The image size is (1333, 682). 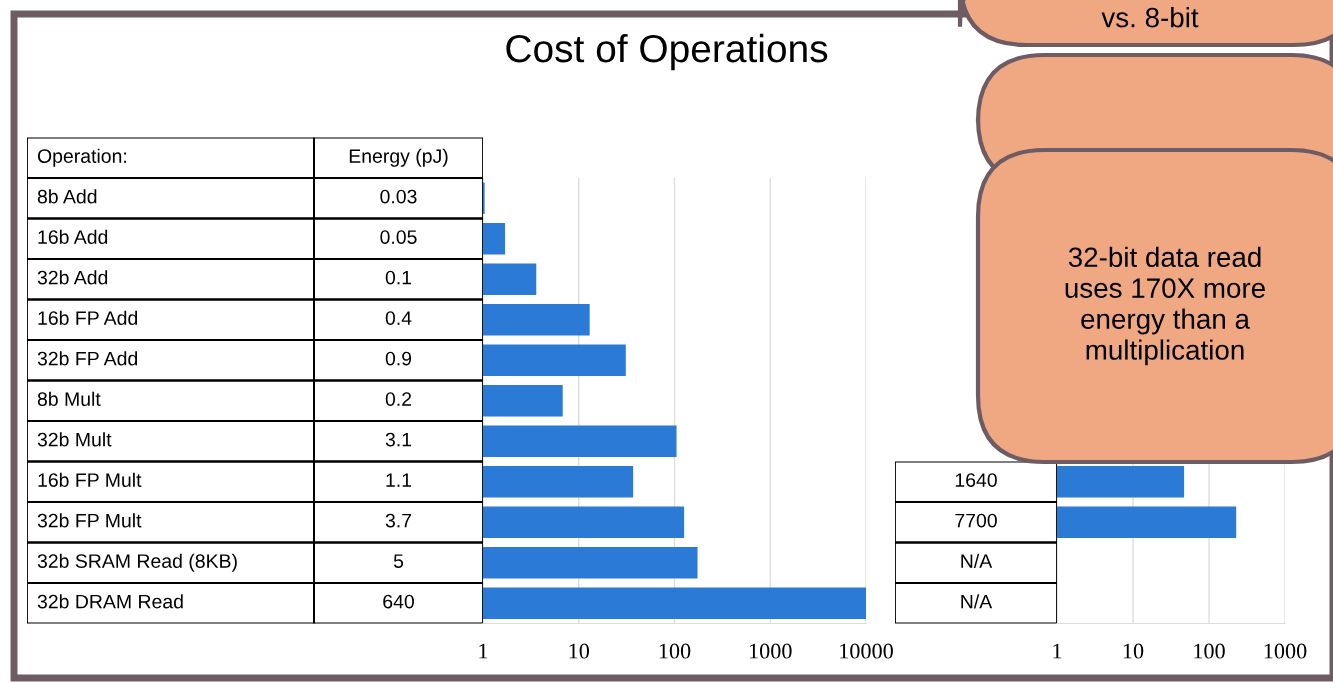 What do you see at coordinates (398, 196) in the screenshot?
I see `text: 0.03` at bounding box center [398, 196].